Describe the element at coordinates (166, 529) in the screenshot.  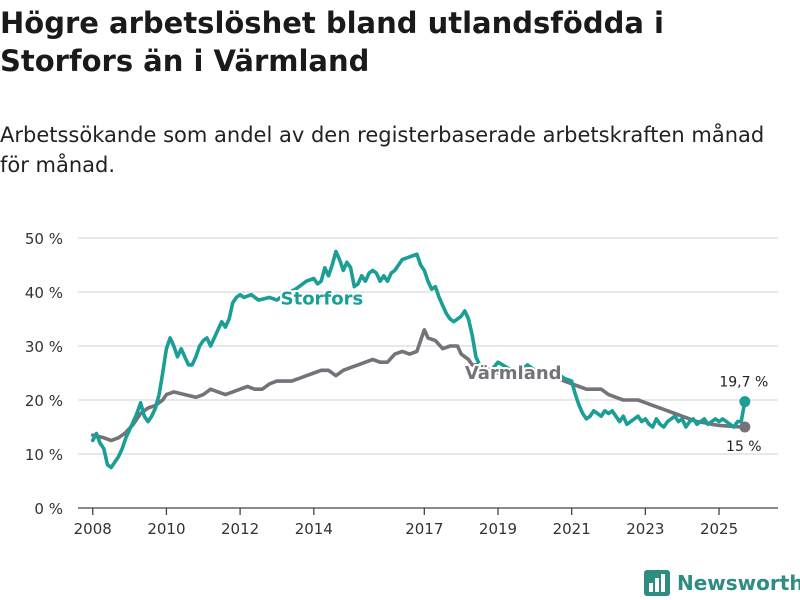
I see `x-tick-label: 2010` at that location.